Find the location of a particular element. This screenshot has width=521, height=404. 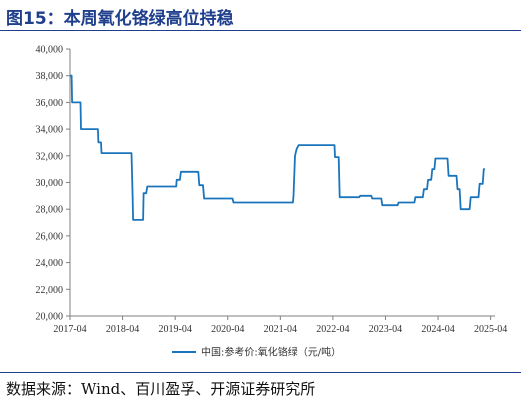

x-tick-label: 2018-04 is located at coordinates (122, 329).